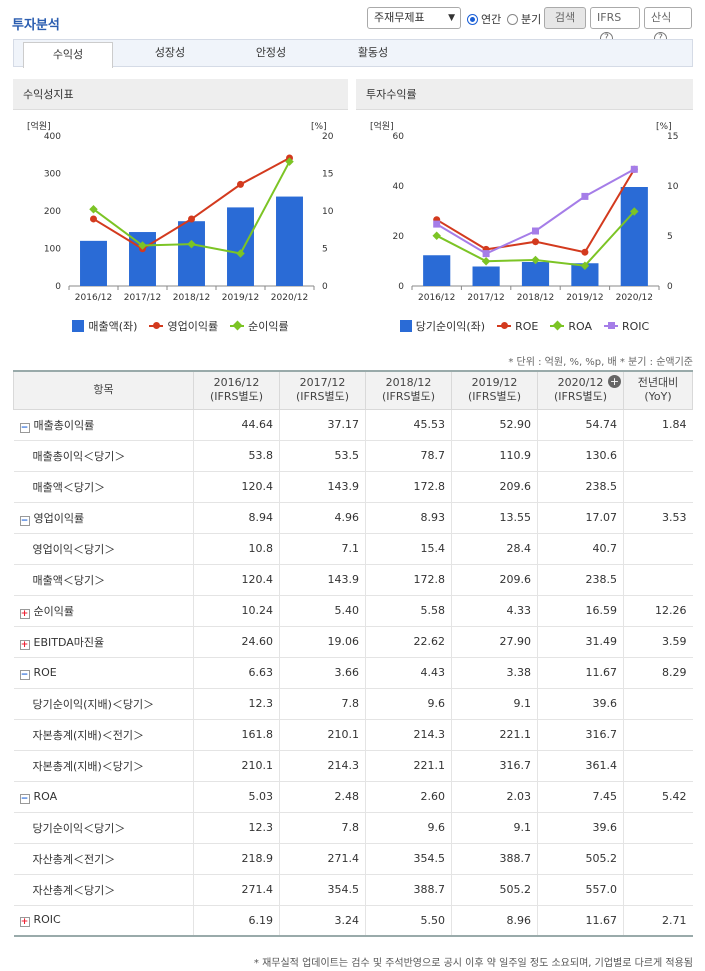 The image size is (705, 971). Describe the element at coordinates (236, 425) in the screenshot. I see `table-cell: 44.64` at that location.